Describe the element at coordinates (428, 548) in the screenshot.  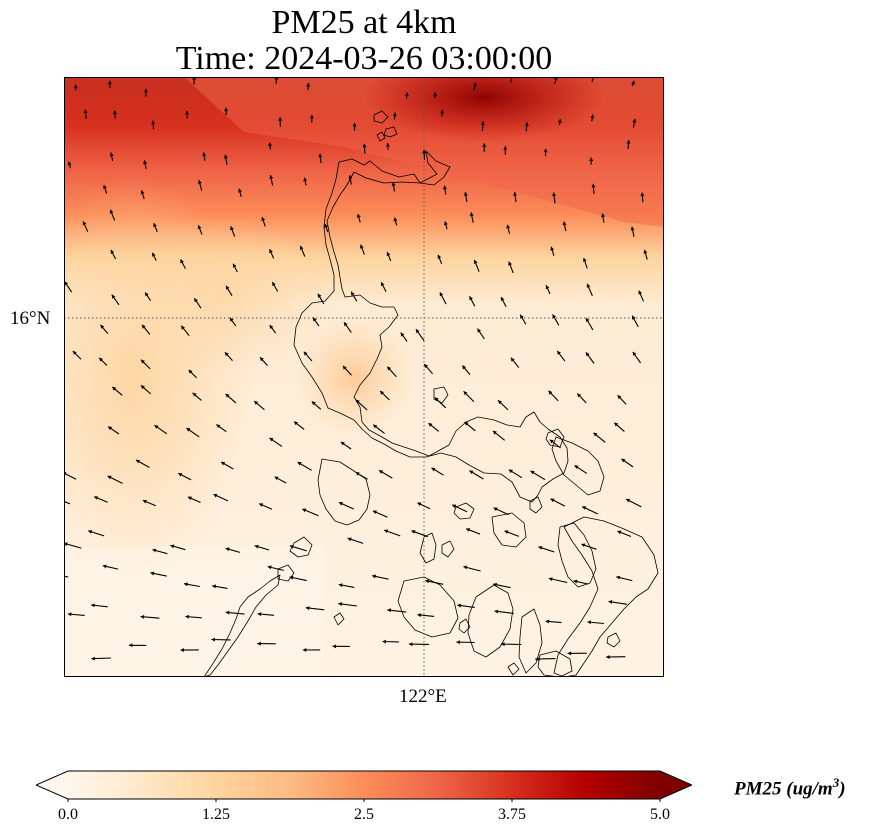
I see `tablas-coastline` at that location.